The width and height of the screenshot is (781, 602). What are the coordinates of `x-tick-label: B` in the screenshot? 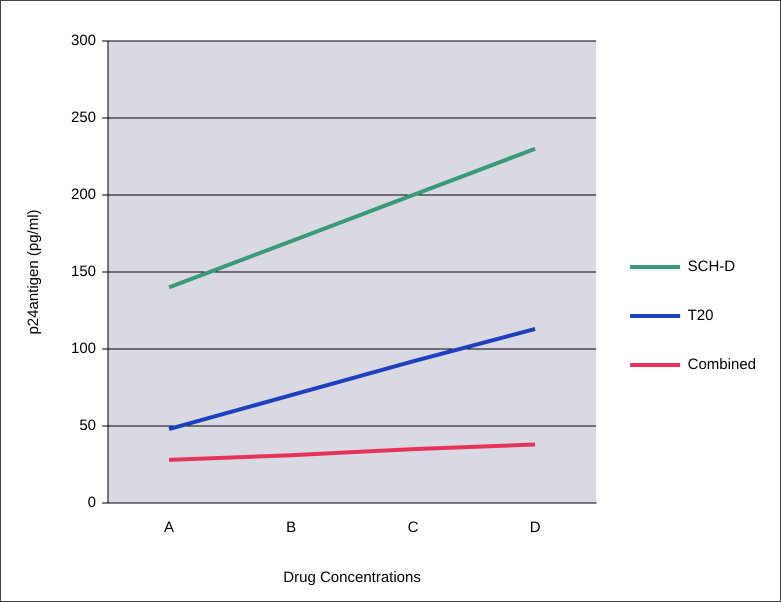 It's located at (291, 527).